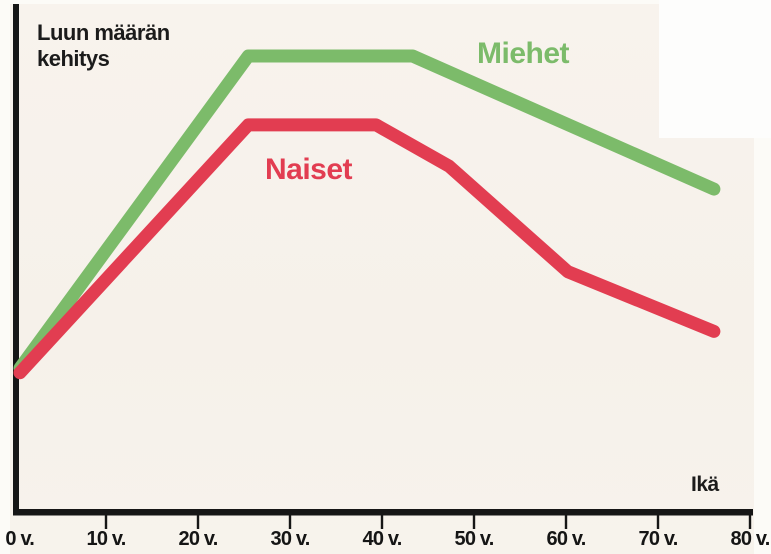  What do you see at coordinates (106, 539) in the screenshot?
I see `x-tick-label: 10 v.` at bounding box center [106, 539].